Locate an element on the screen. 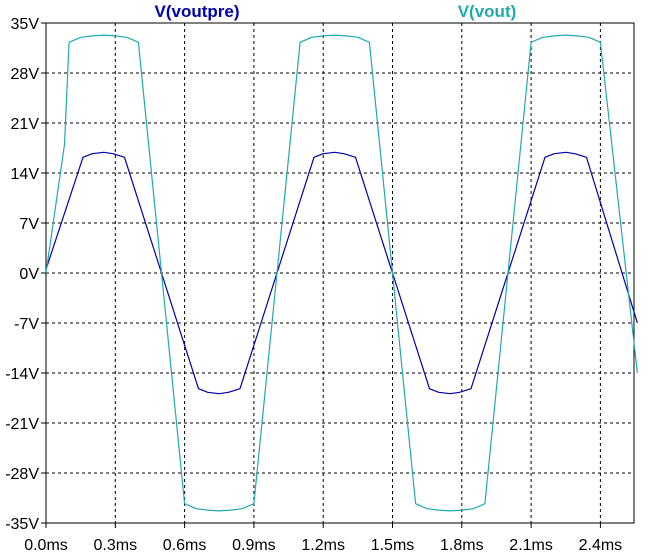  x-tick-label: 1.5ms is located at coordinates (393, 545).